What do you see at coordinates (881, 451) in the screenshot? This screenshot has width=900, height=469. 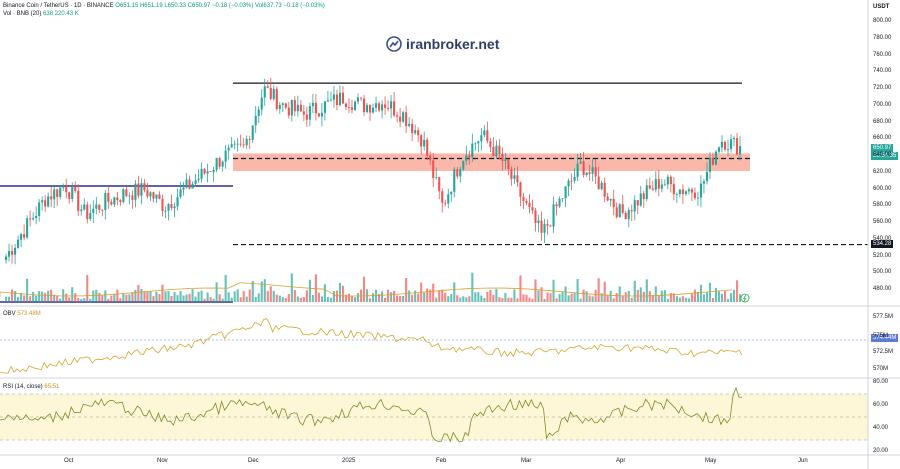 I see `rsi-tick-label: 20.00` at bounding box center [881, 451].